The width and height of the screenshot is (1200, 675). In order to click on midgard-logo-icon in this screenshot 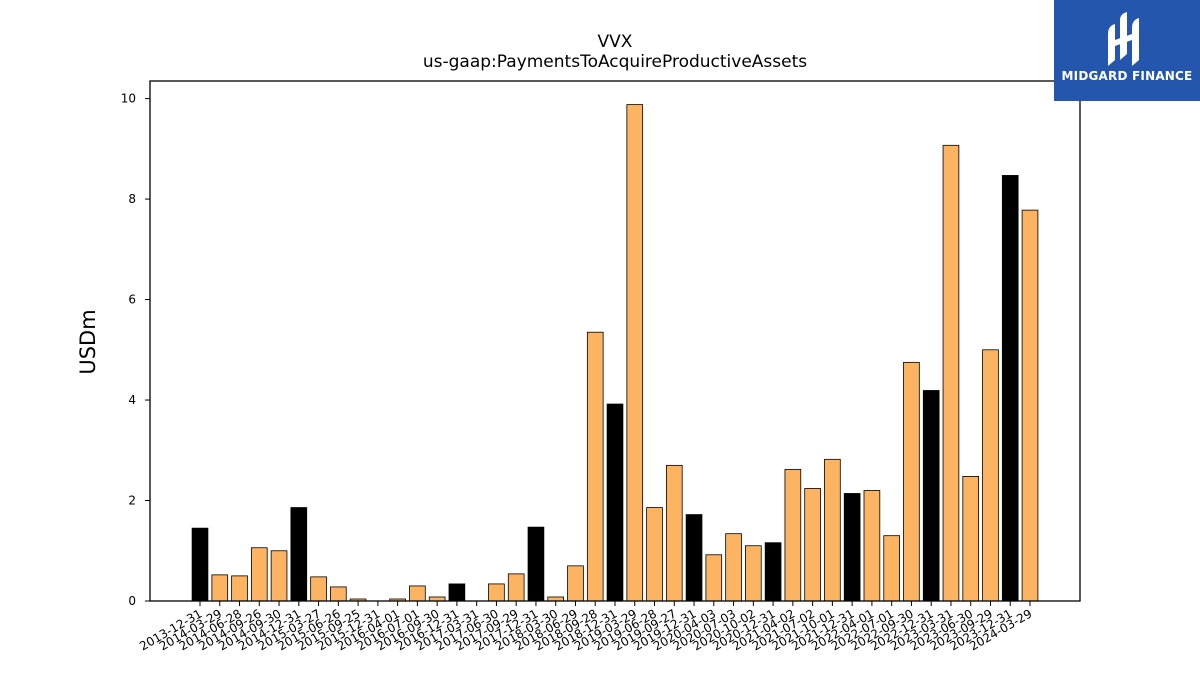, I will do `click(1123, 39)`.